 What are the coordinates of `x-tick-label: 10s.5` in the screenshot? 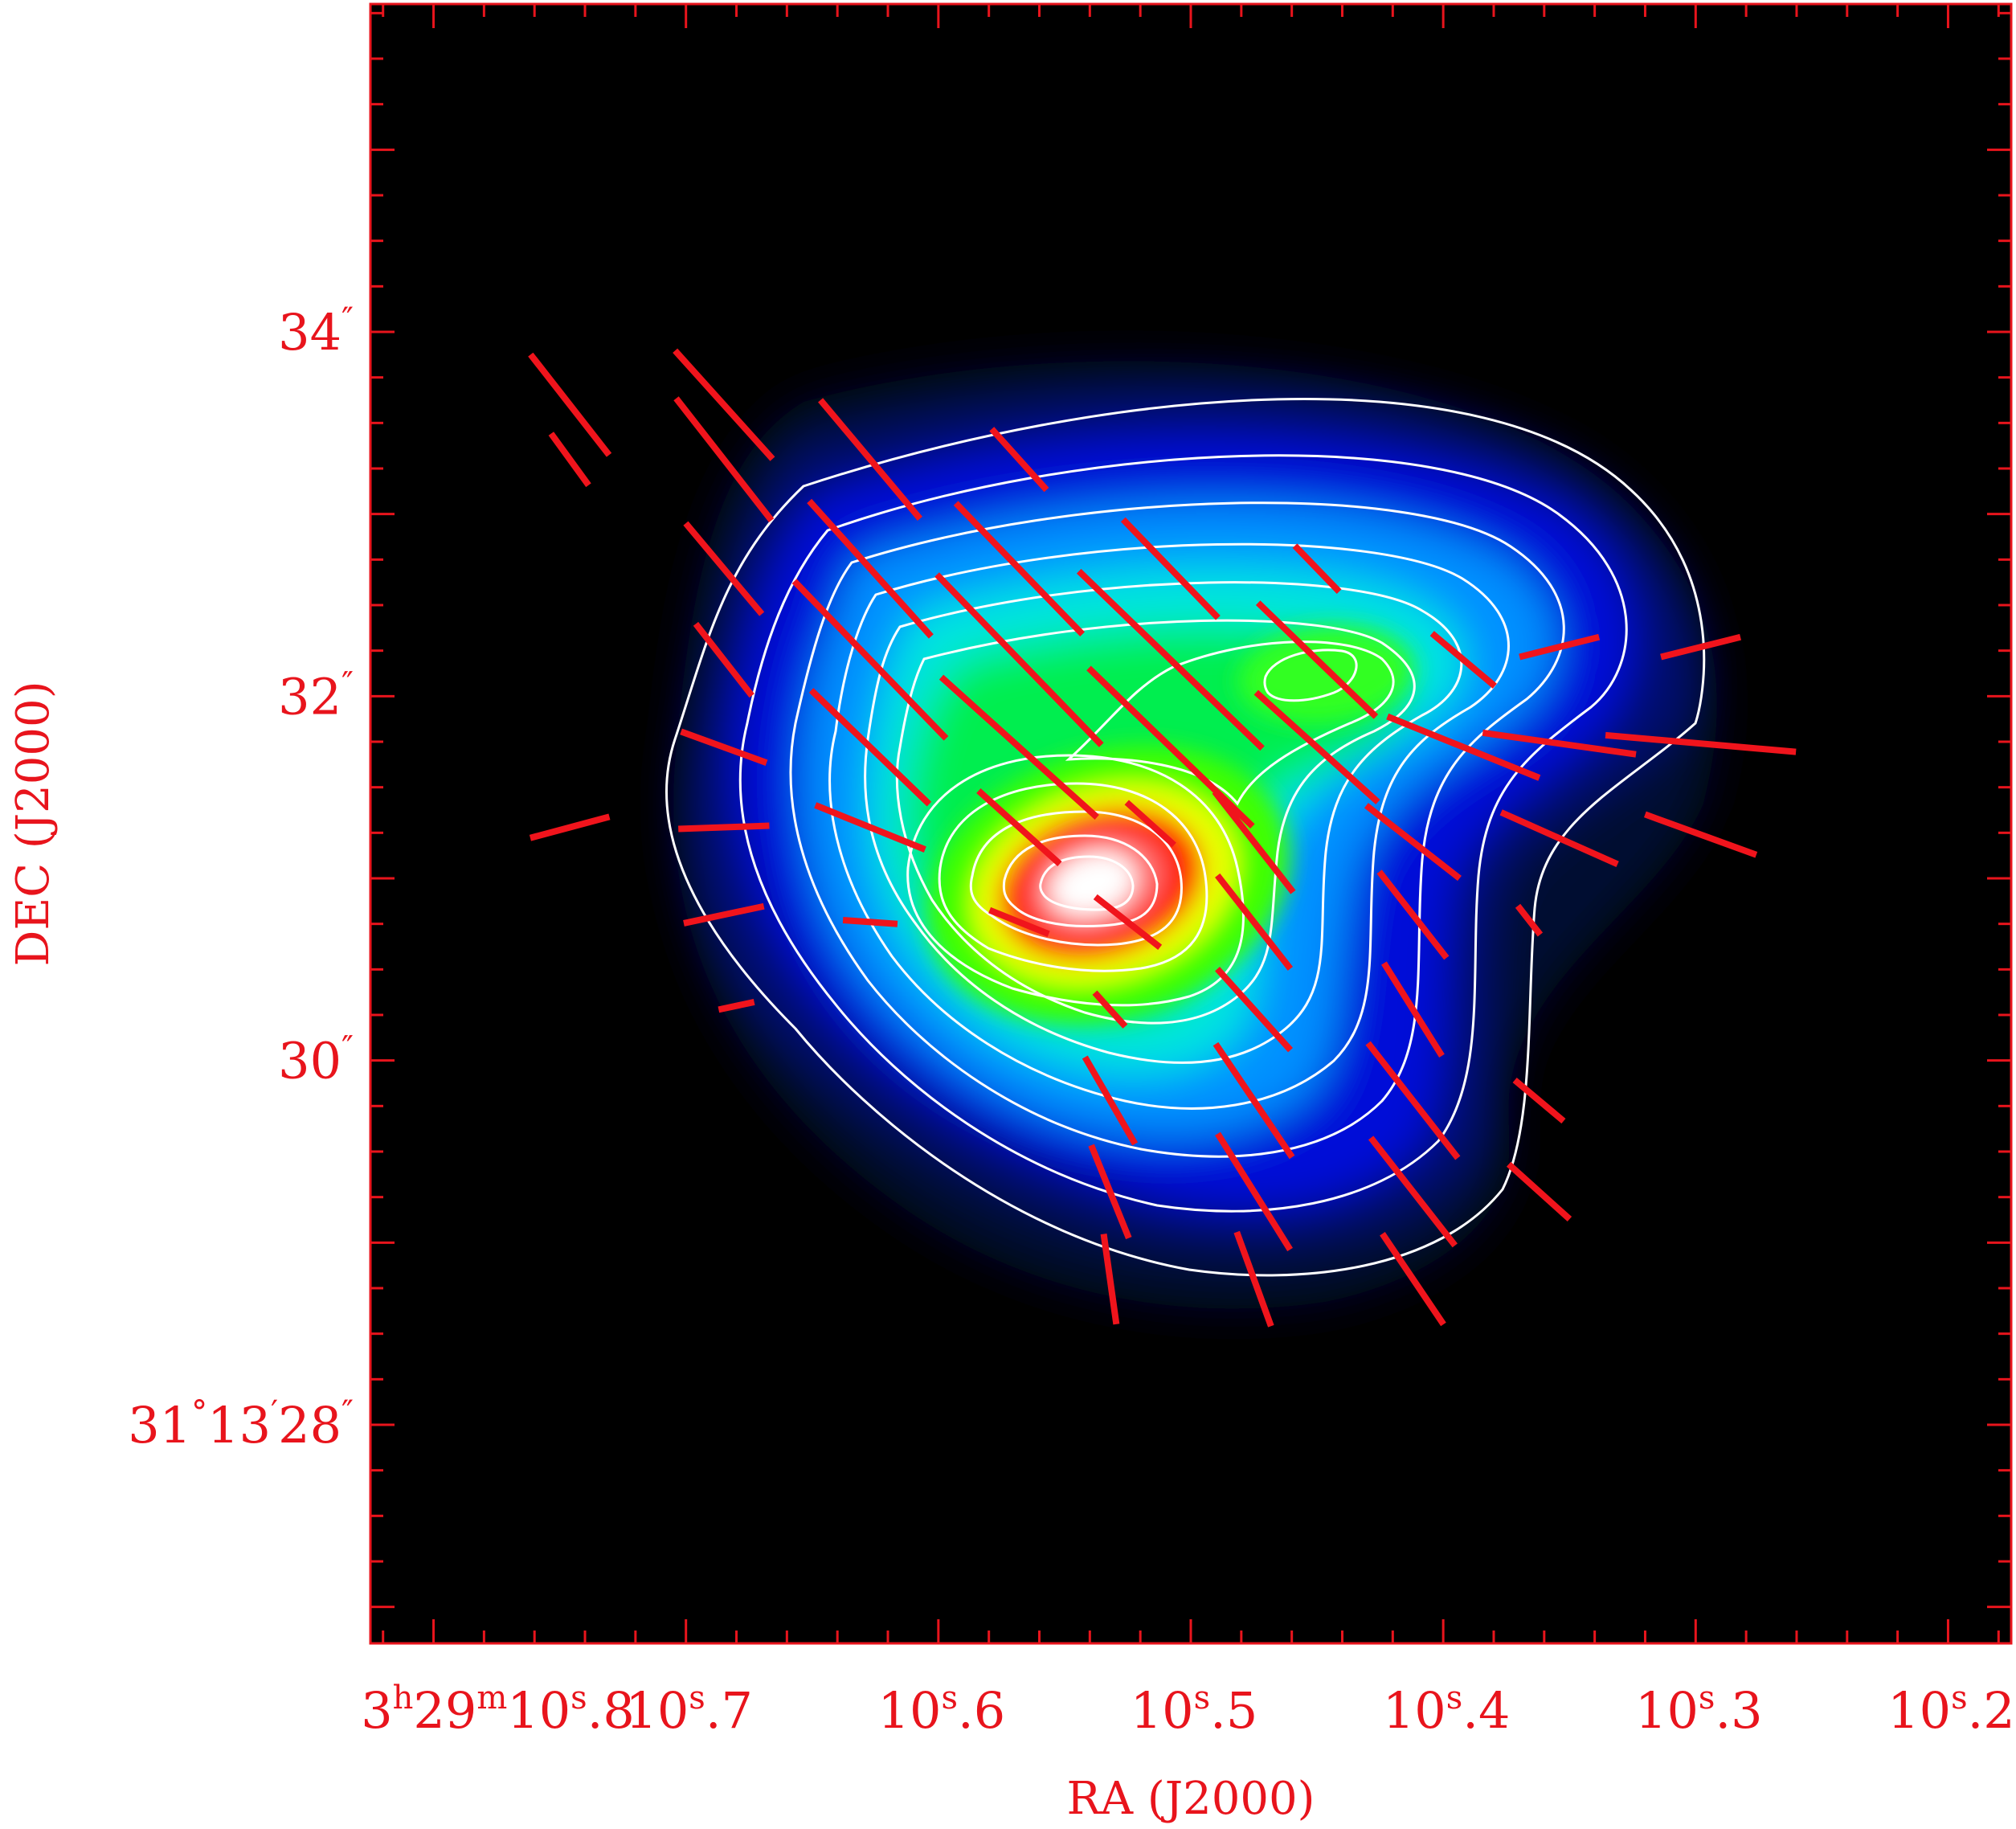 It's located at (1194, 1710).